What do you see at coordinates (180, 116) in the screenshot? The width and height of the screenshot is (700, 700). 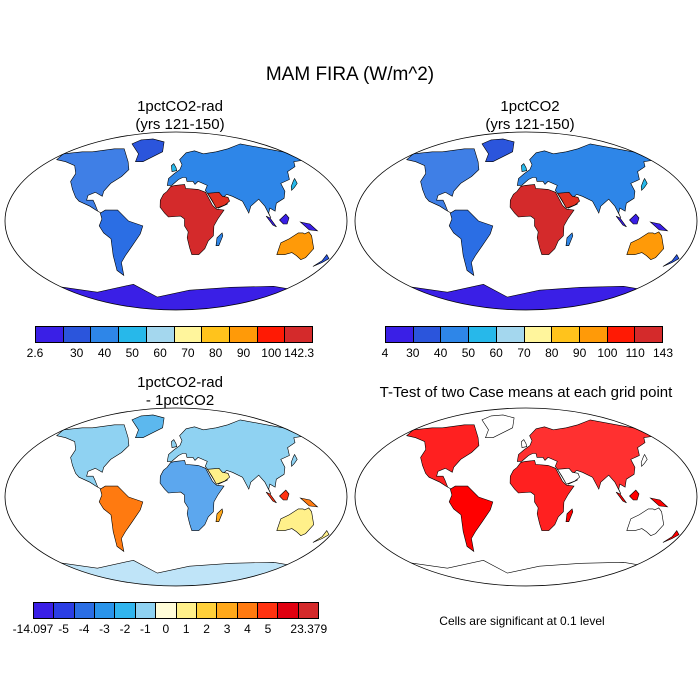 I see `panel-title-tl: 1pctCO2-rad (yrs 121-150)` at bounding box center [180, 116].